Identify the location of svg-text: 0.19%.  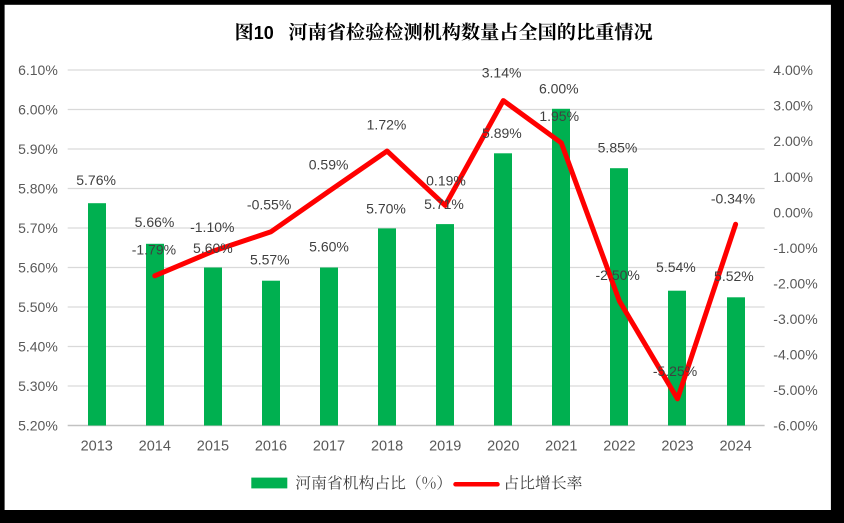
(446, 181).